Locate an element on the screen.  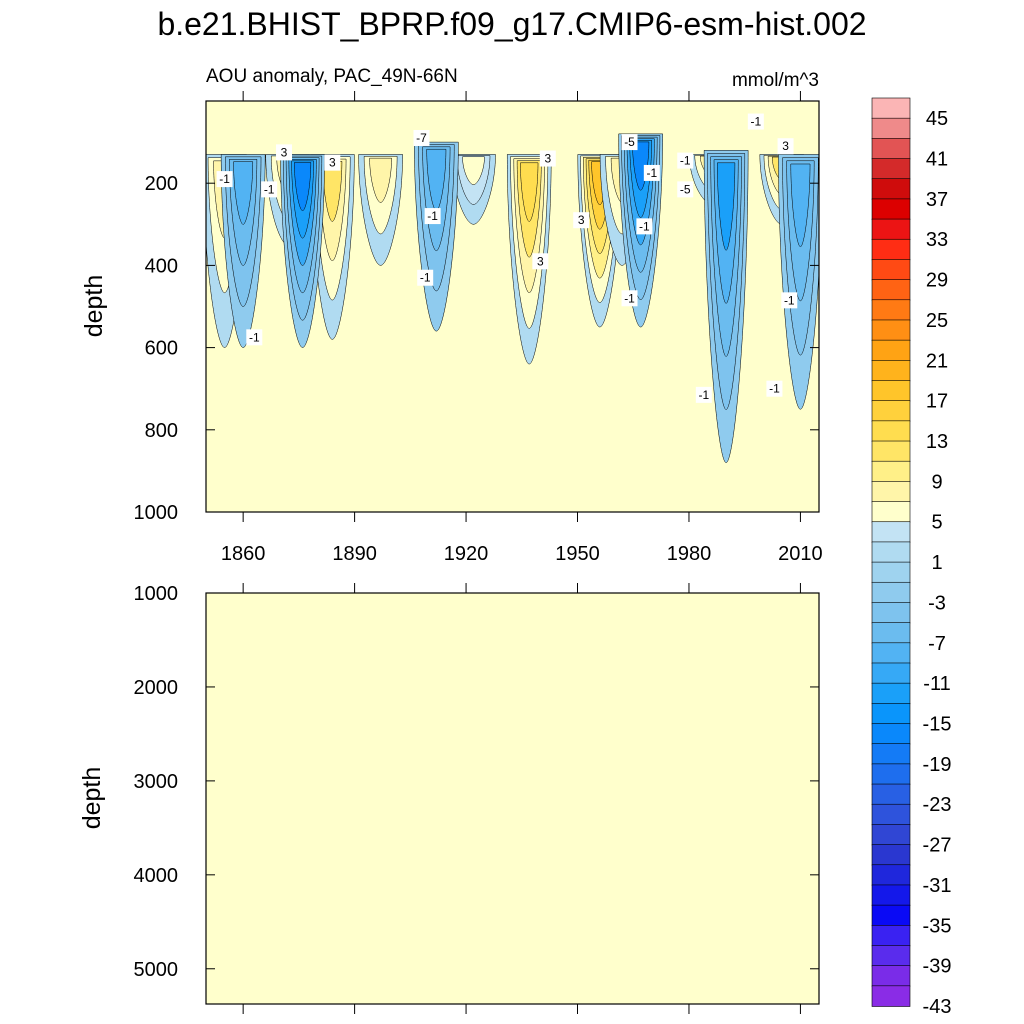
colorbar-label: -15 is located at coordinates (937, 725).